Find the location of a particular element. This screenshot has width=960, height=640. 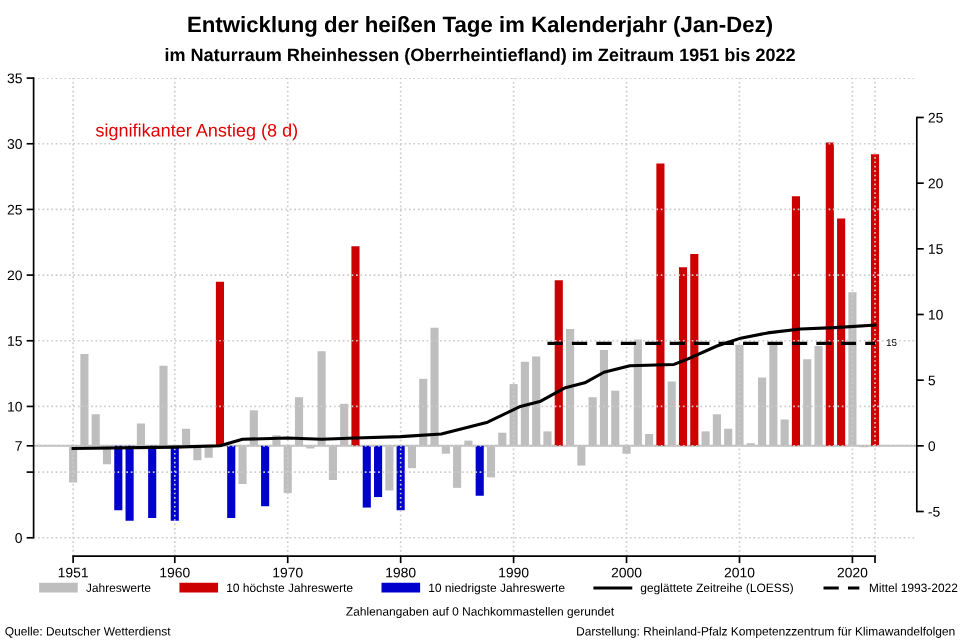

chart-subtitle: im Naturraum Rheinhessen (Oberrheintiefland) im Zeitraum 1951 bis 2022 is located at coordinates (480, 56).